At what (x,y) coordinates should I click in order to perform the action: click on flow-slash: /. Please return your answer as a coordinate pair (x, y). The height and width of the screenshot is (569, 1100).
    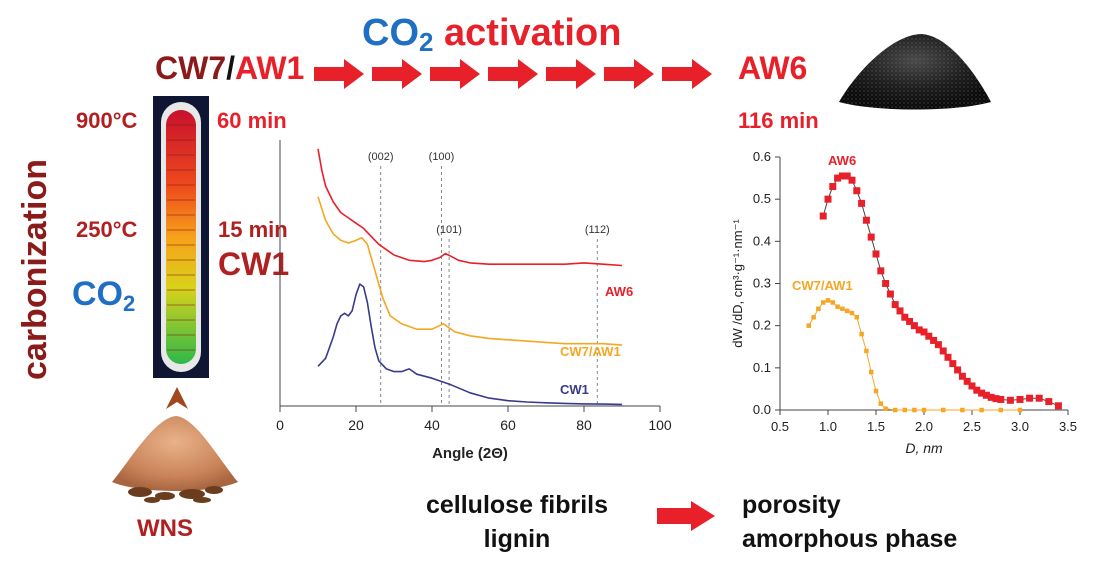
    Looking at the image, I should click on (230, 68).